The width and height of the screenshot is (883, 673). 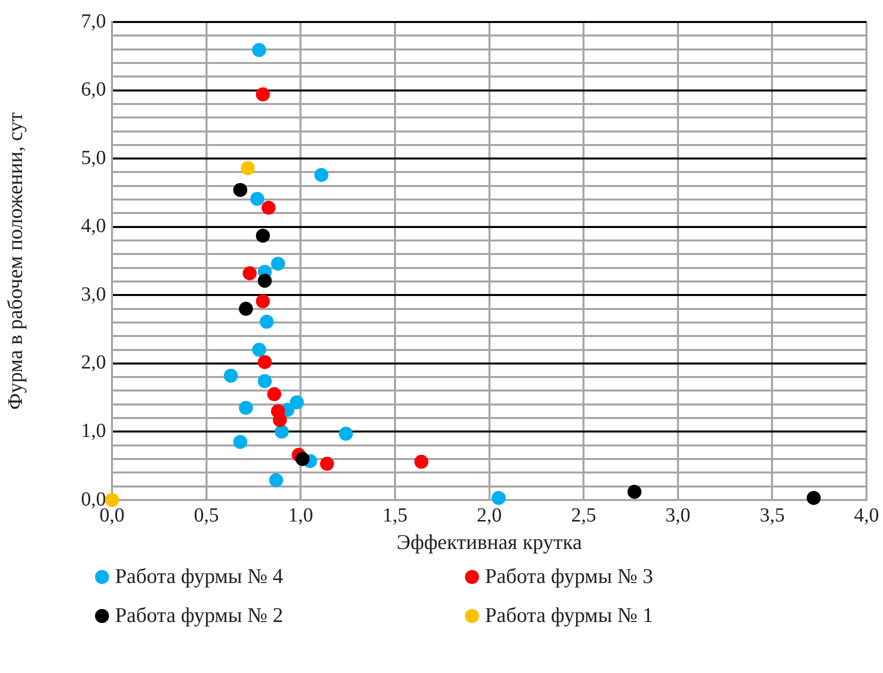 I want to click on x-axis-title: Эффективная крутка, so click(x=489, y=542).